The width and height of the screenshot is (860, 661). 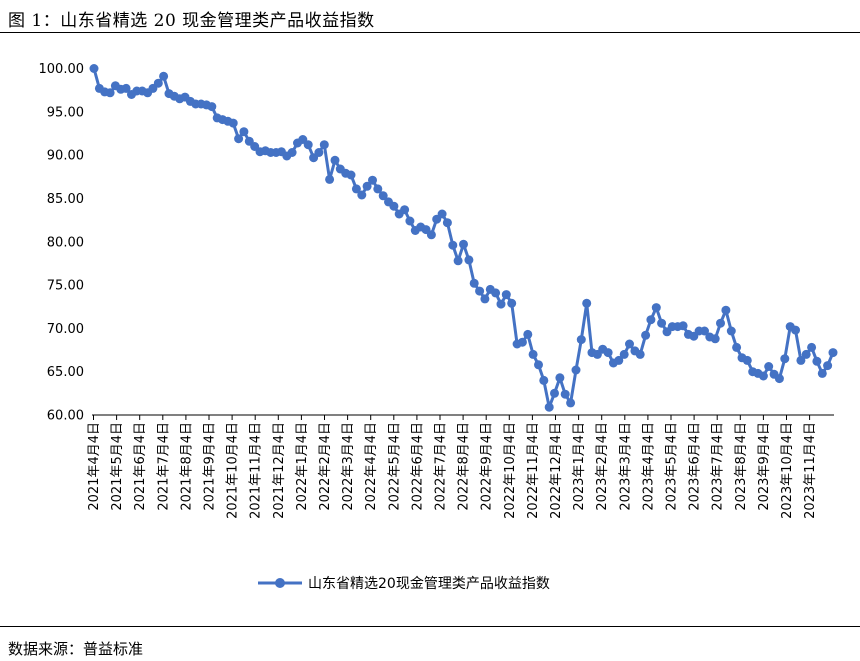 What do you see at coordinates (280, 583) in the screenshot?
I see `legend-swatch-marker` at bounding box center [280, 583].